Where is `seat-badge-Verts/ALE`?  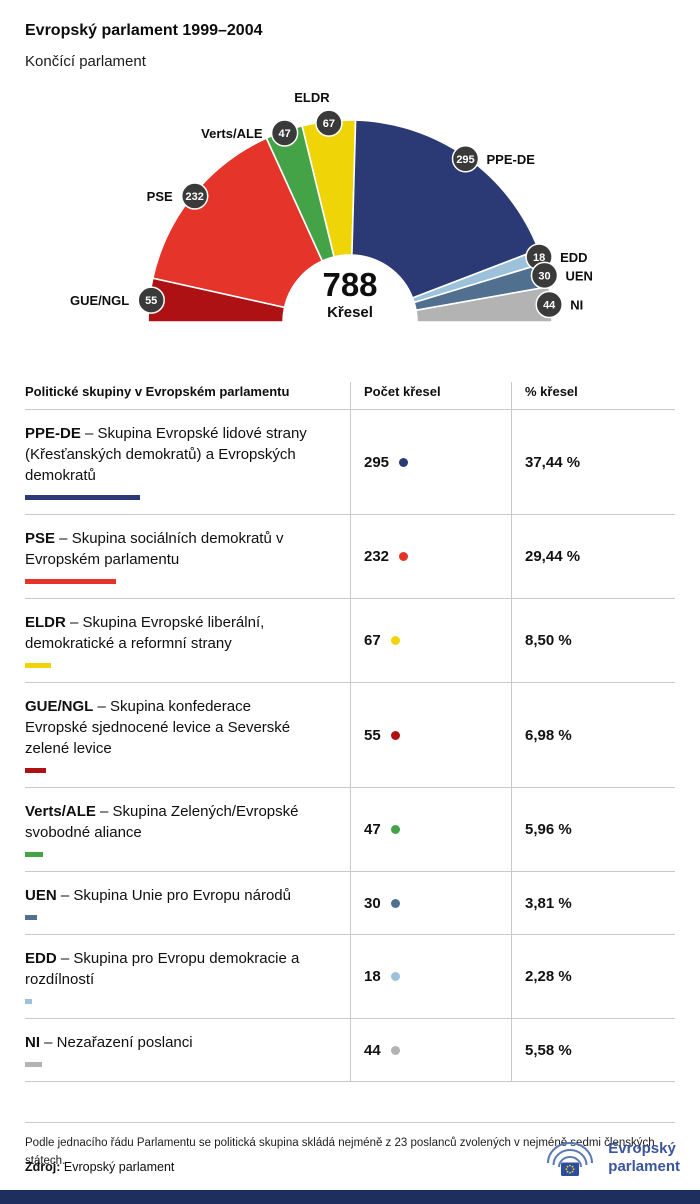 seat-badge-Verts/ALE is located at coordinates (284, 133).